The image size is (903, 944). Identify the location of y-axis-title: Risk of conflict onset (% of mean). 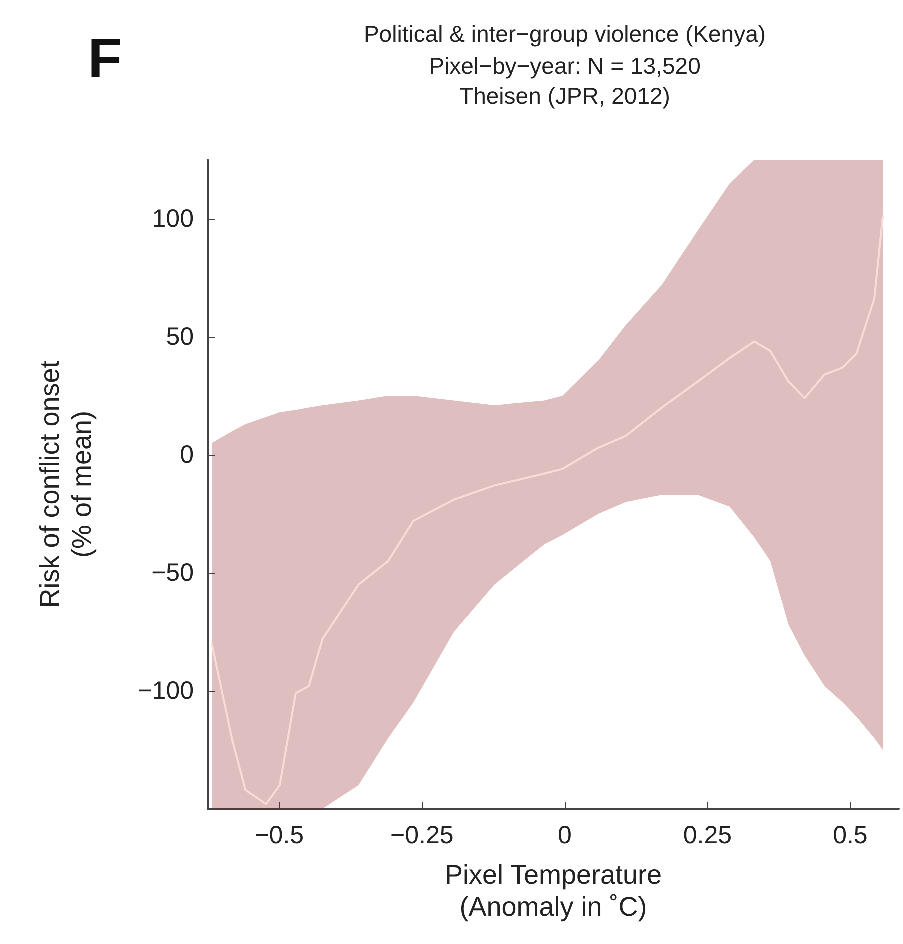
(66, 484).